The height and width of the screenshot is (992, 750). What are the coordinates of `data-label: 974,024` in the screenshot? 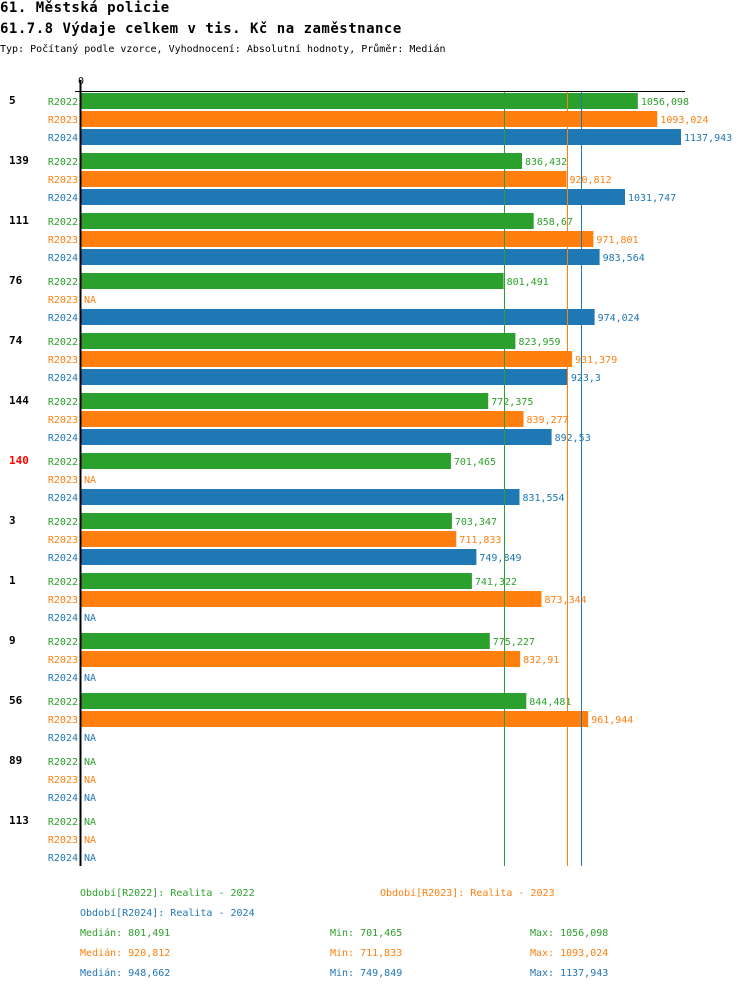 It's located at (619, 318).